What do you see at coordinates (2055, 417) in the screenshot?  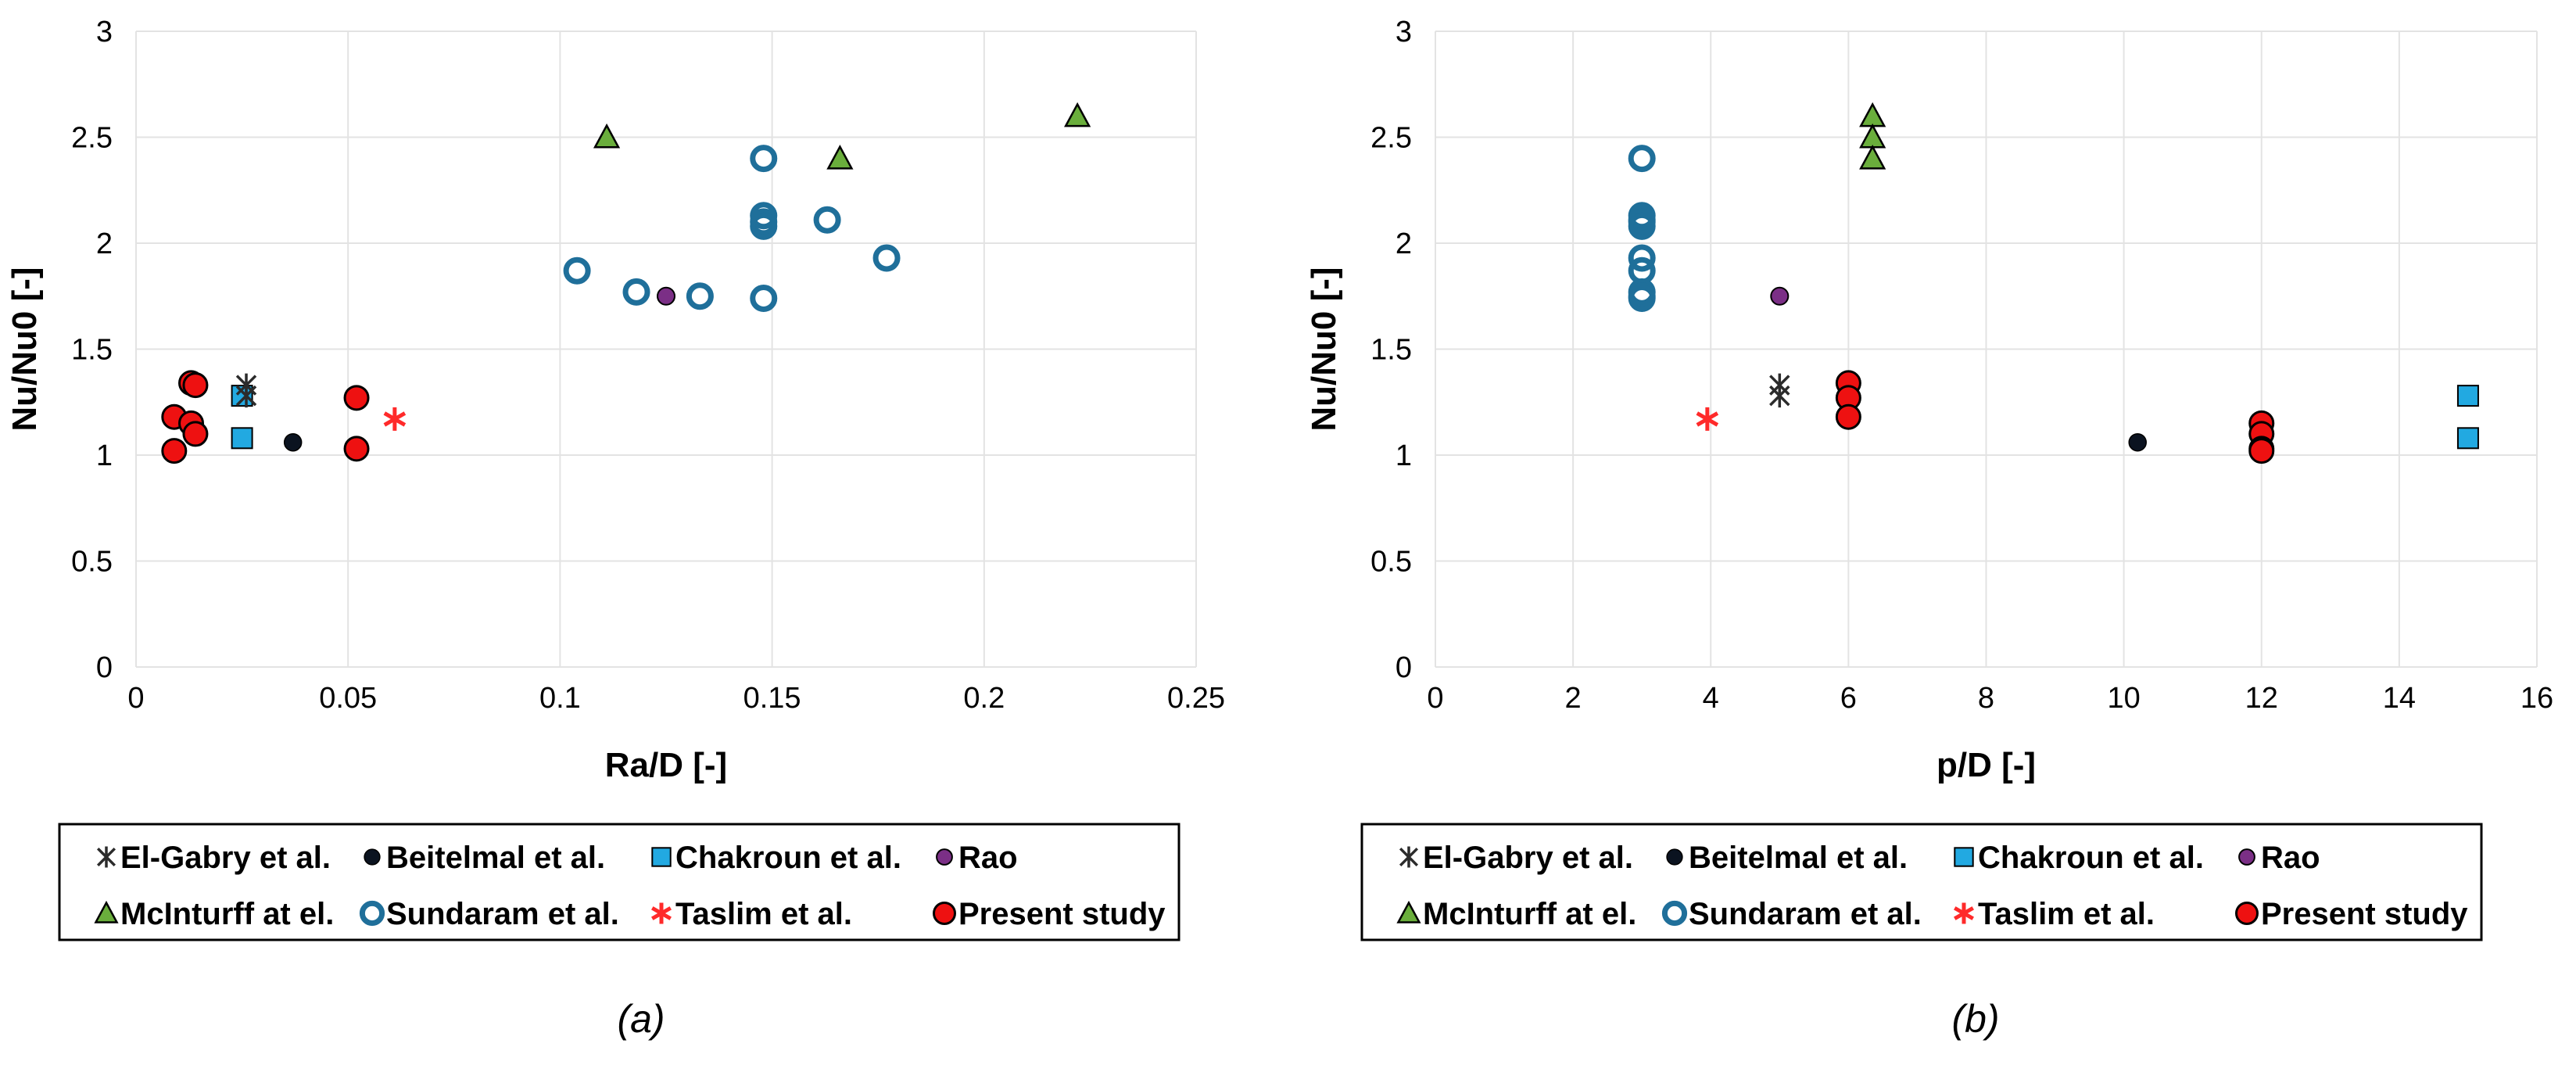 I see `series-present-study` at bounding box center [2055, 417].